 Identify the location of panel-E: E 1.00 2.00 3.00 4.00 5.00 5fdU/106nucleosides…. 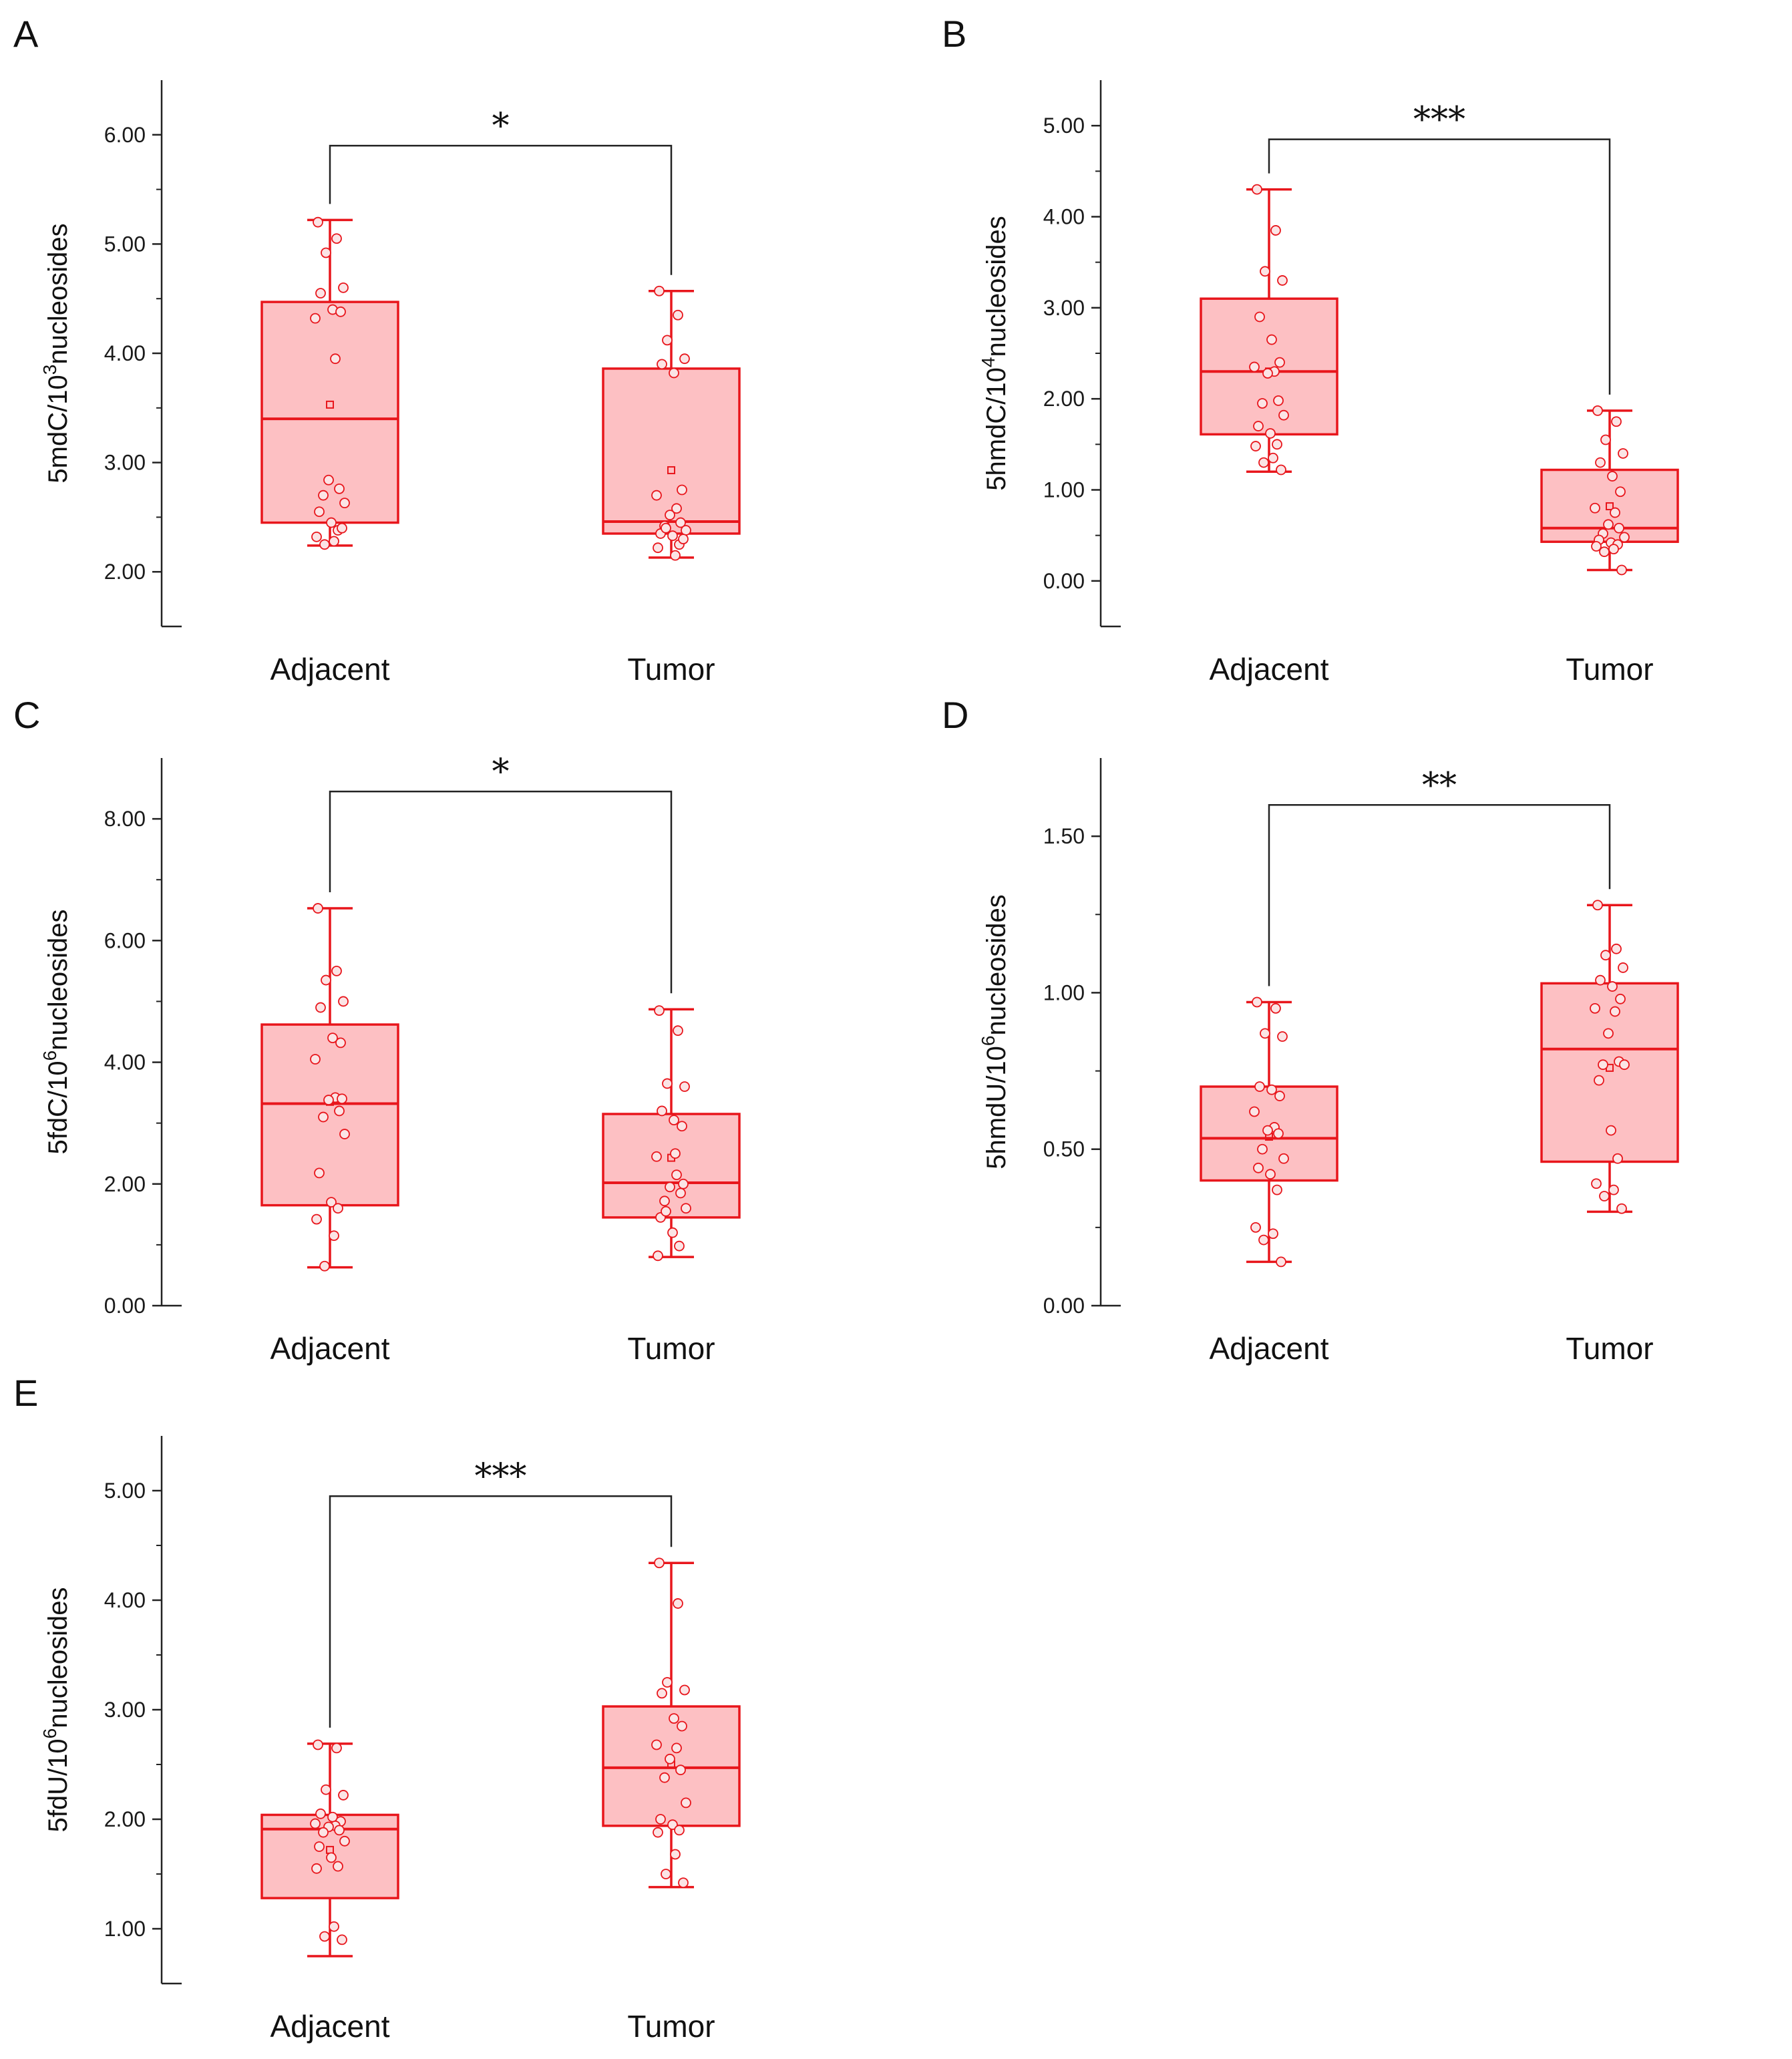
(377, 1708).